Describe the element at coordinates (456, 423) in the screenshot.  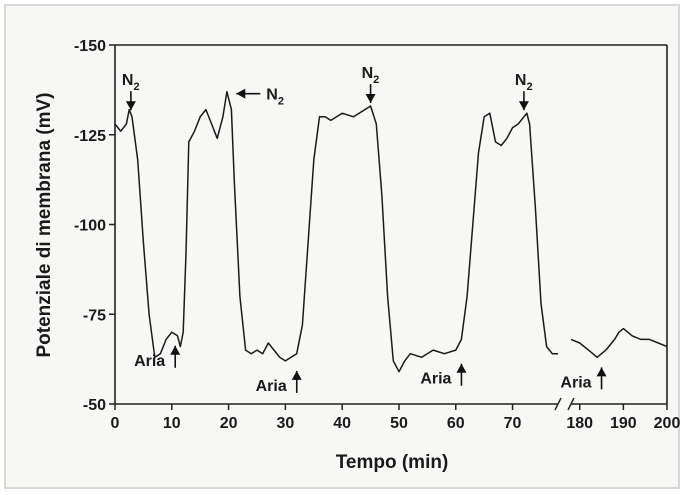
I see `x-tick-label: 60` at that location.